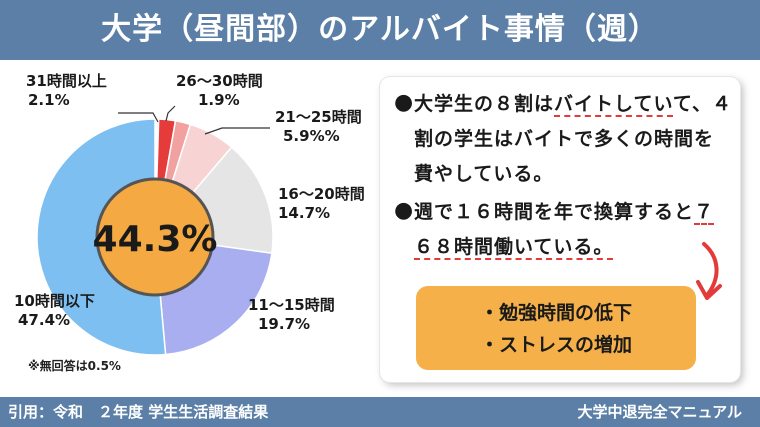  What do you see at coordinates (66, 81) in the screenshot?
I see `slice-name-31h: 31時間以上` at bounding box center [66, 81].